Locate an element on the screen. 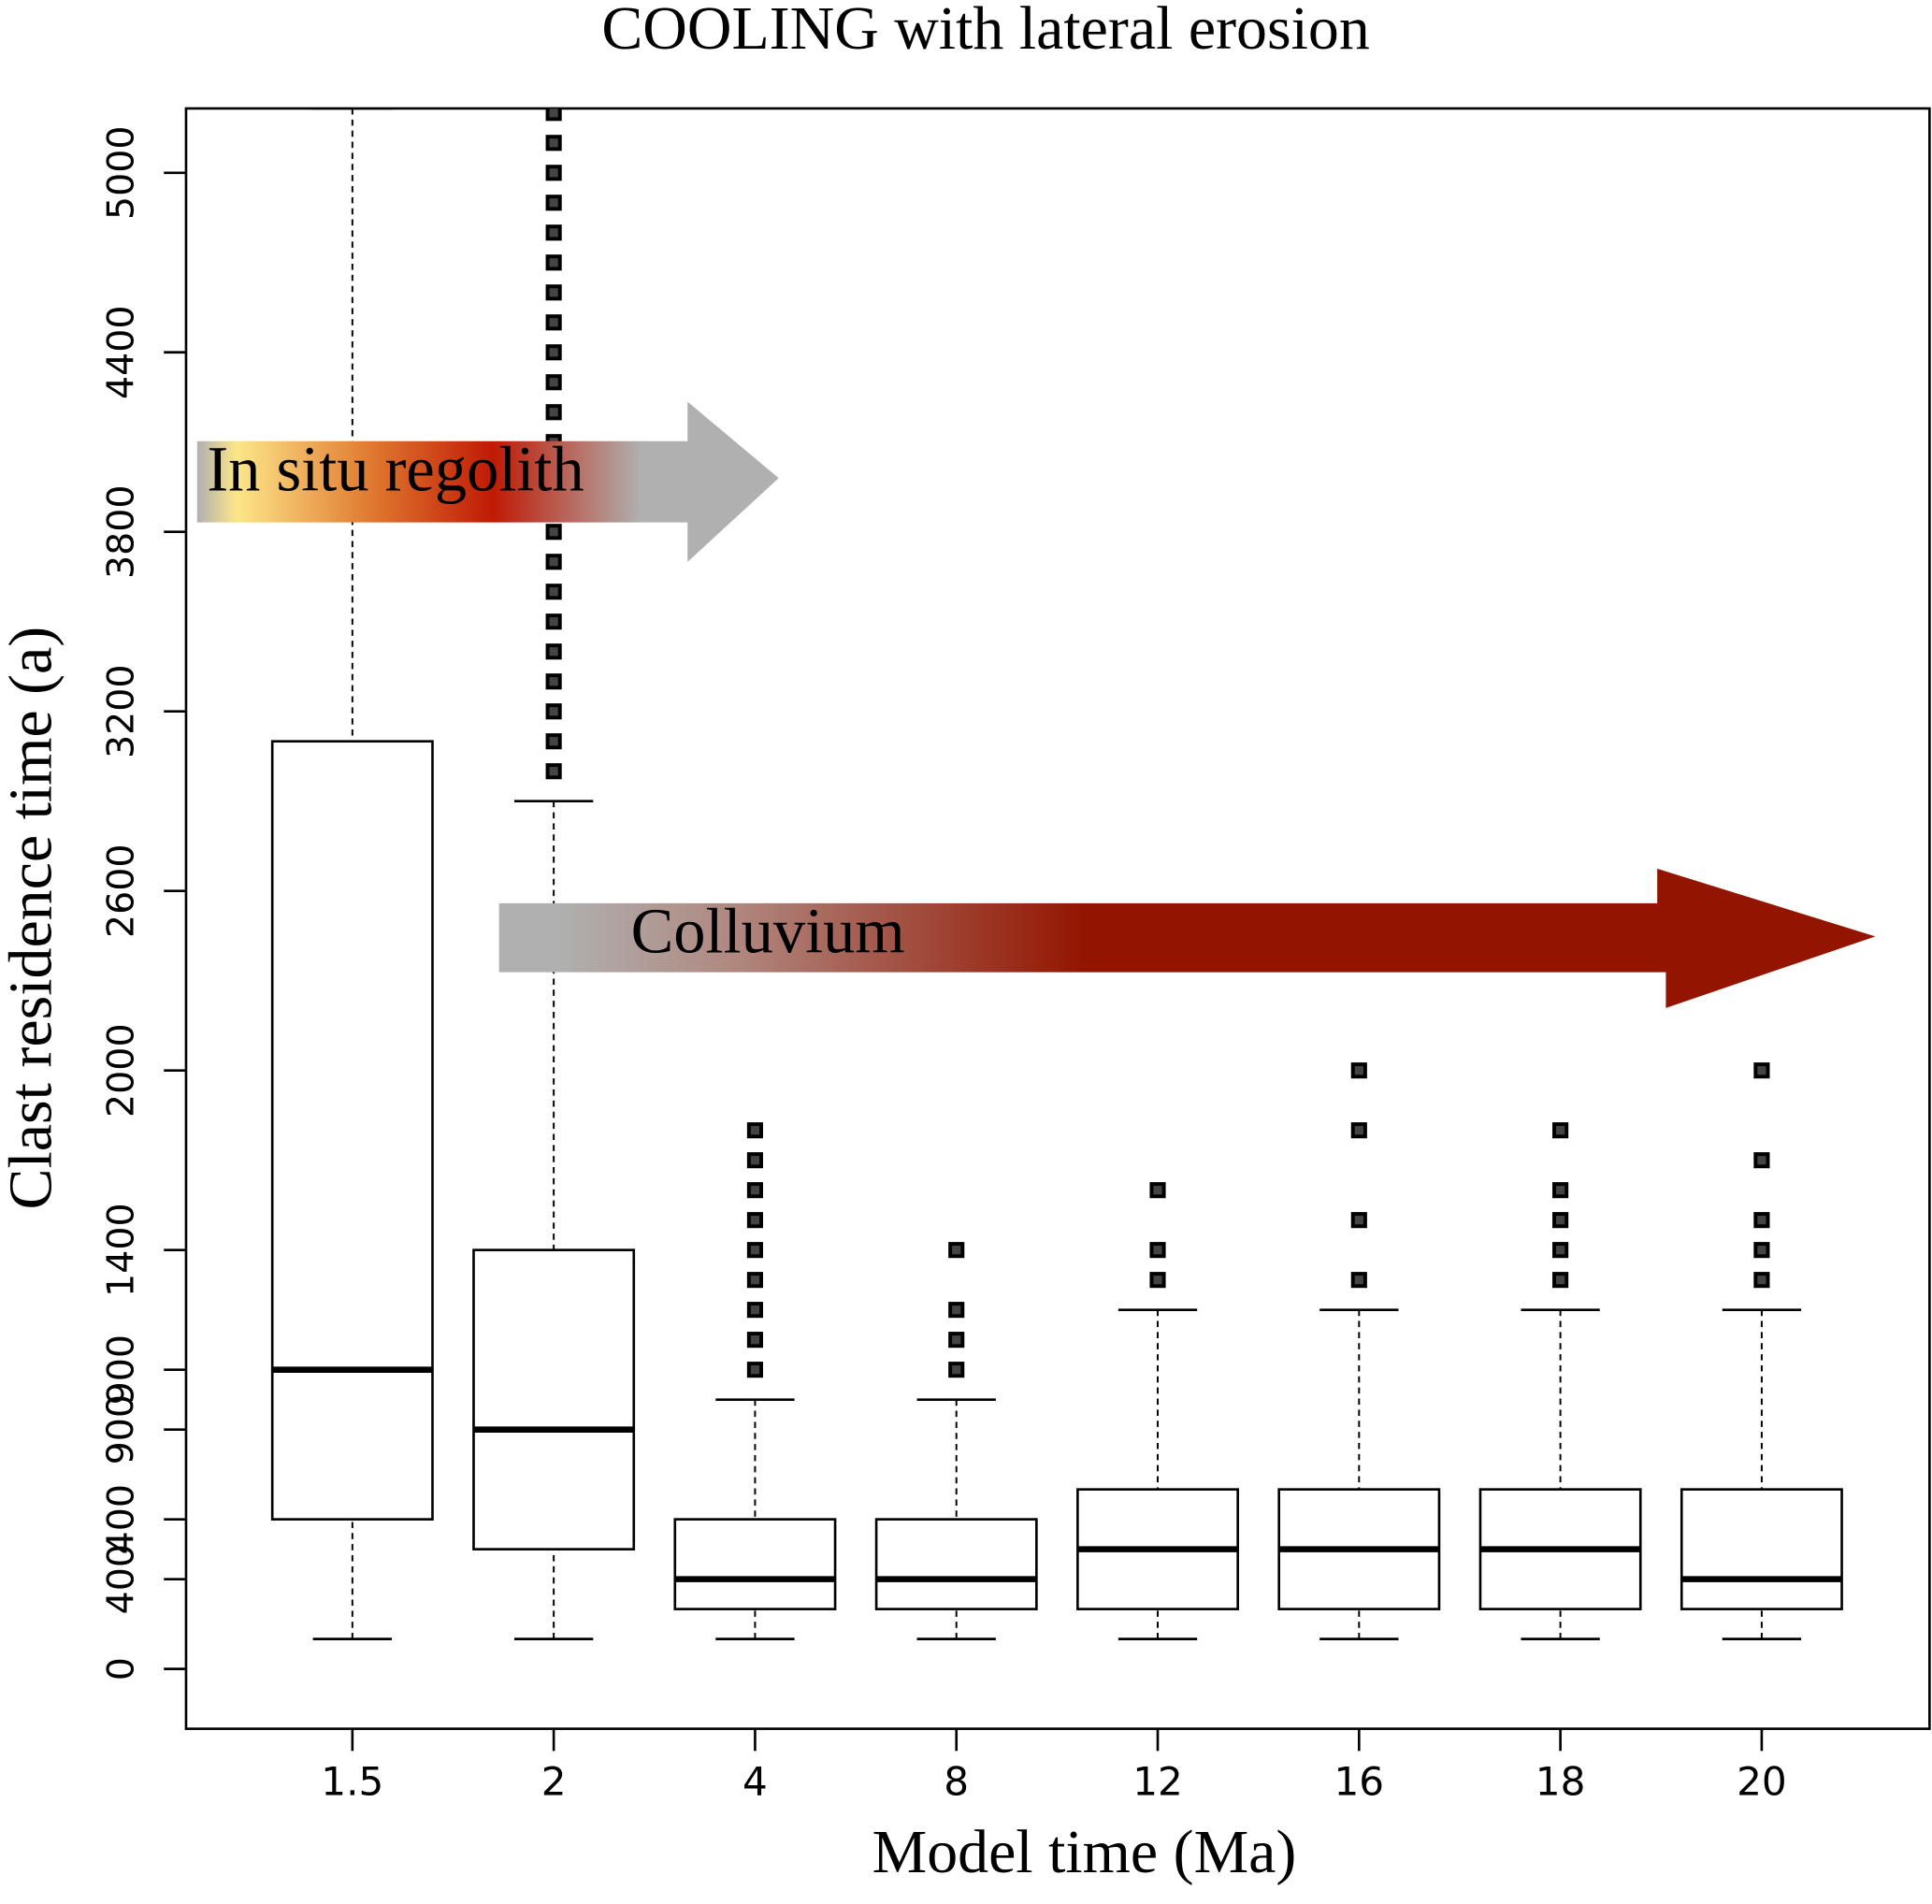  chart-title: COOLING with lateral erosion is located at coordinates (985, 31).